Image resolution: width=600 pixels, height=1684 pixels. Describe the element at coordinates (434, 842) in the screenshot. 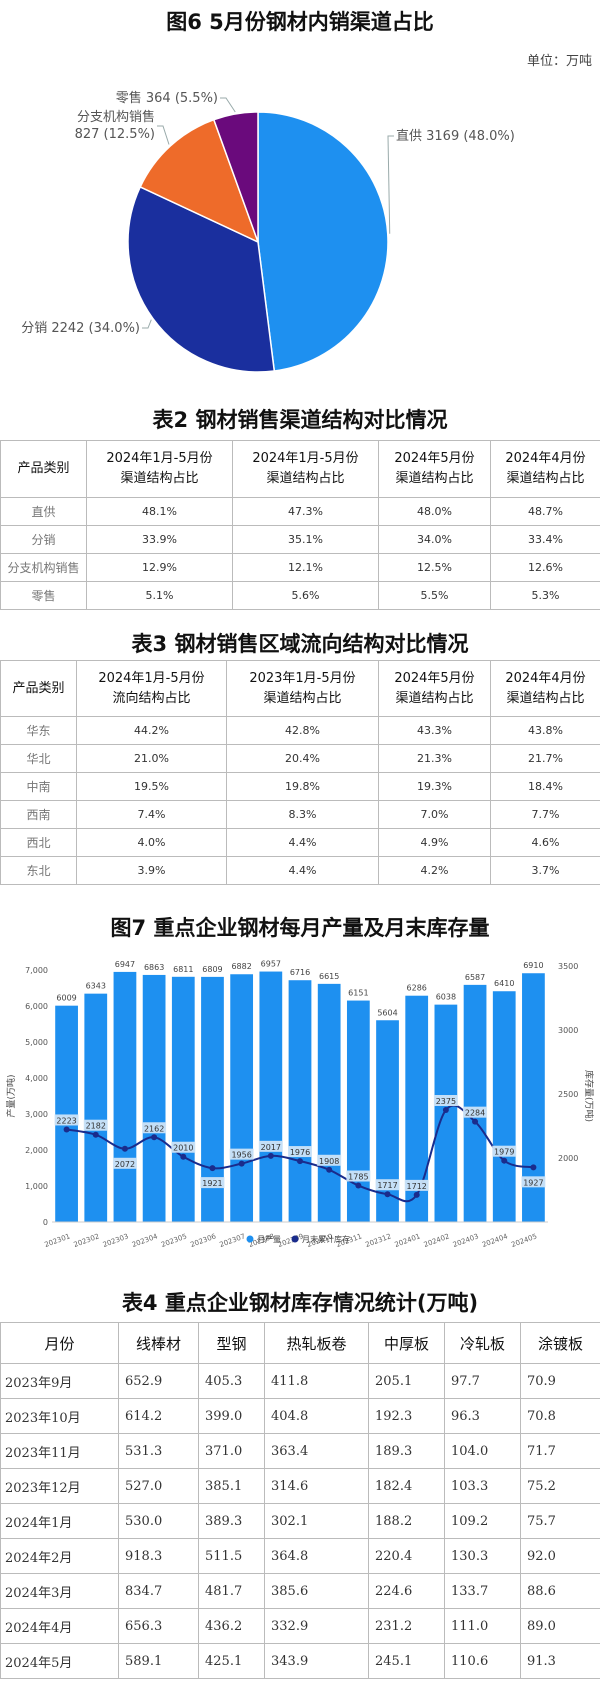

I see `table3-cell: 4.9%` at that location.